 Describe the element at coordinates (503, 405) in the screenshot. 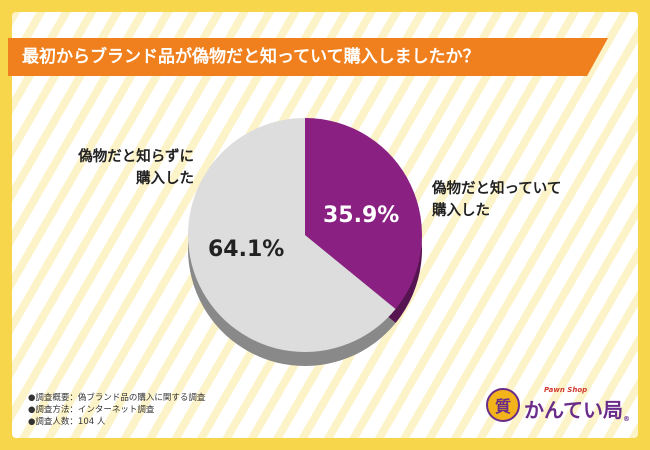

I see `logo-badge: 質` at that location.